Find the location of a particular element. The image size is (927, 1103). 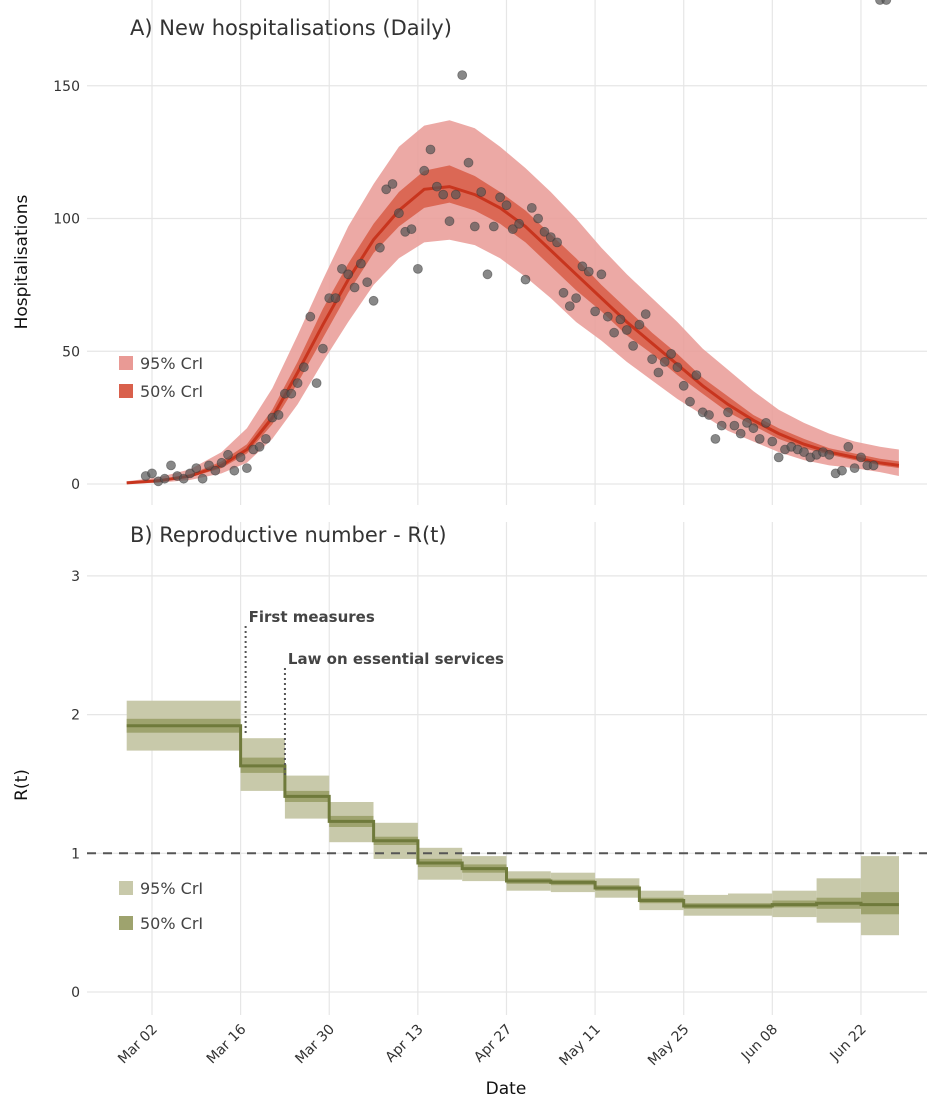

y-tick-label-0: 0 is located at coordinates (75, 993).